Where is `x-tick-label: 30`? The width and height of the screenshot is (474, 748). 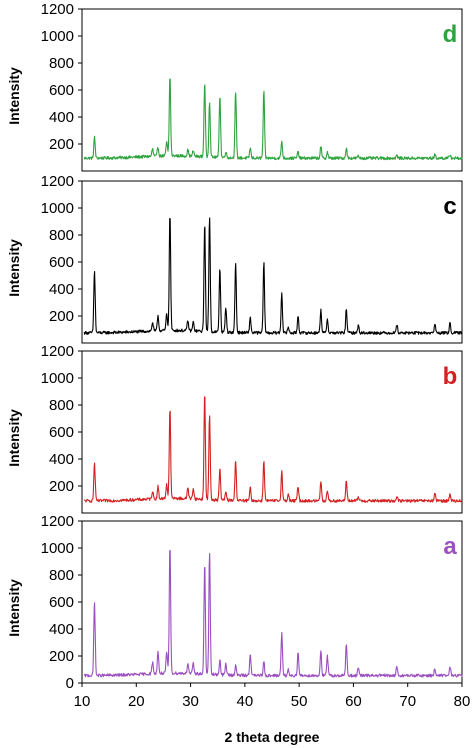
x-tick-label: 30 is located at coordinates (190, 701).